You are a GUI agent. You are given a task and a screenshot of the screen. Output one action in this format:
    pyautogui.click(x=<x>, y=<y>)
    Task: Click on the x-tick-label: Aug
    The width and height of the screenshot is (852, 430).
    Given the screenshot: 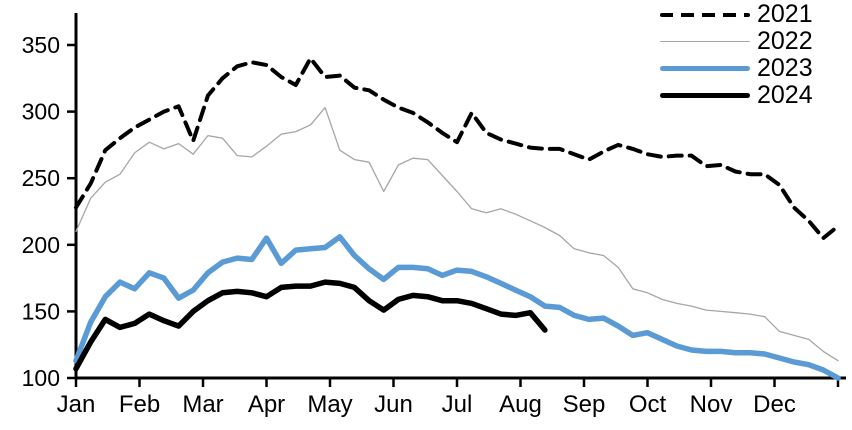 What is the action you would take?
    pyautogui.click(x=520, y=404)
    